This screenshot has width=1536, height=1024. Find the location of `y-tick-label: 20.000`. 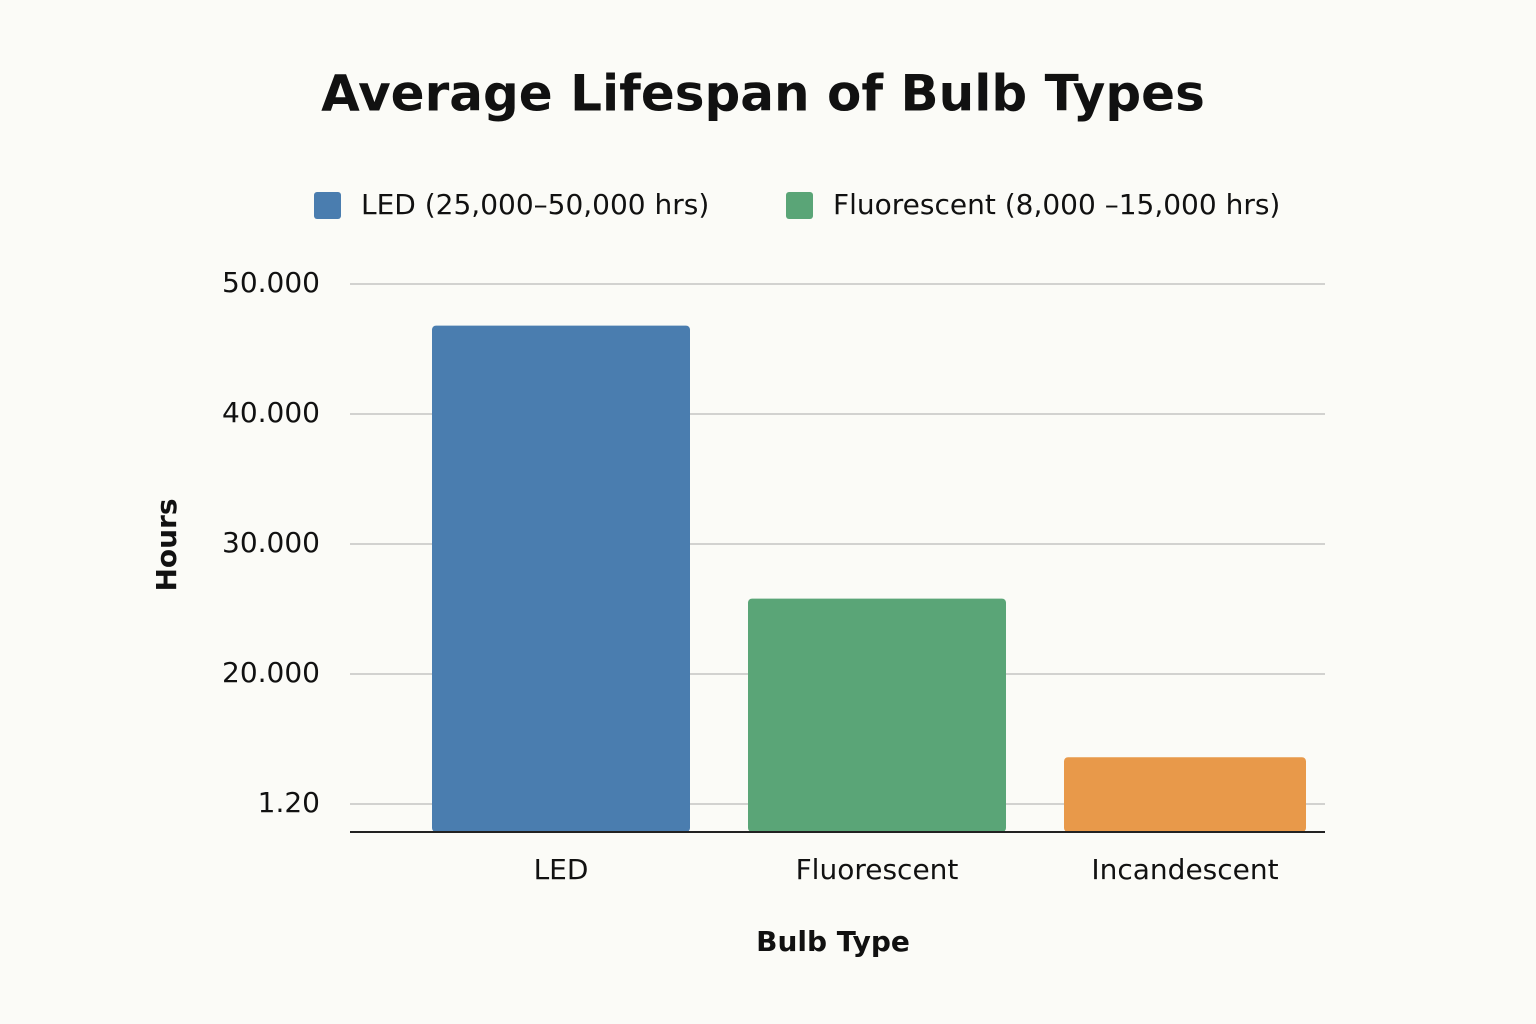

y-tick-label: 20.000 is located at coordinates (271, 672).